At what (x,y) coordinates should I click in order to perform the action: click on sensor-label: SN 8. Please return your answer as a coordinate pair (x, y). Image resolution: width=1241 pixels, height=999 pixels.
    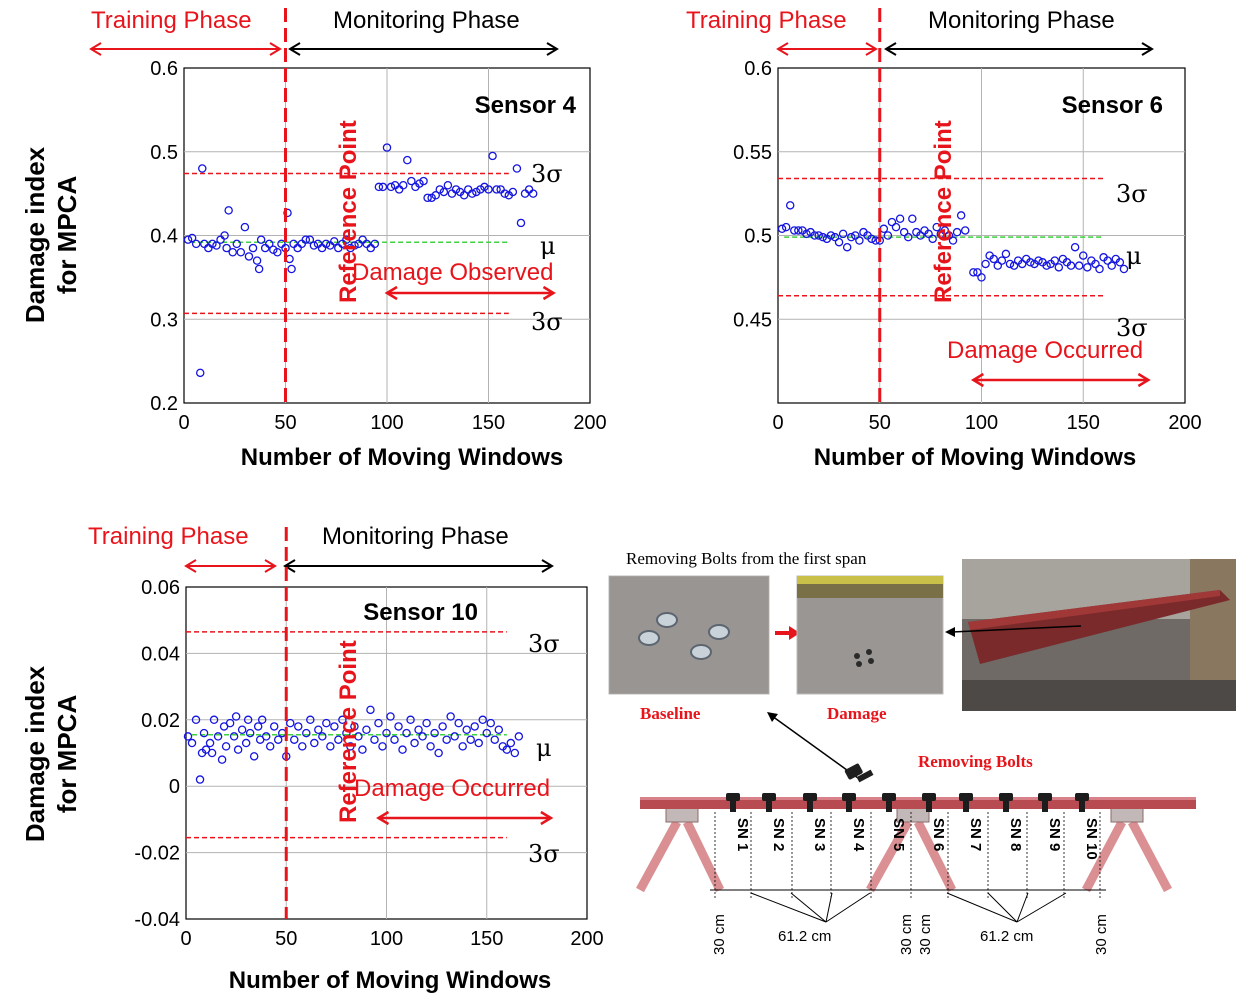
    Looking at the image, I should click on (1015, 834).